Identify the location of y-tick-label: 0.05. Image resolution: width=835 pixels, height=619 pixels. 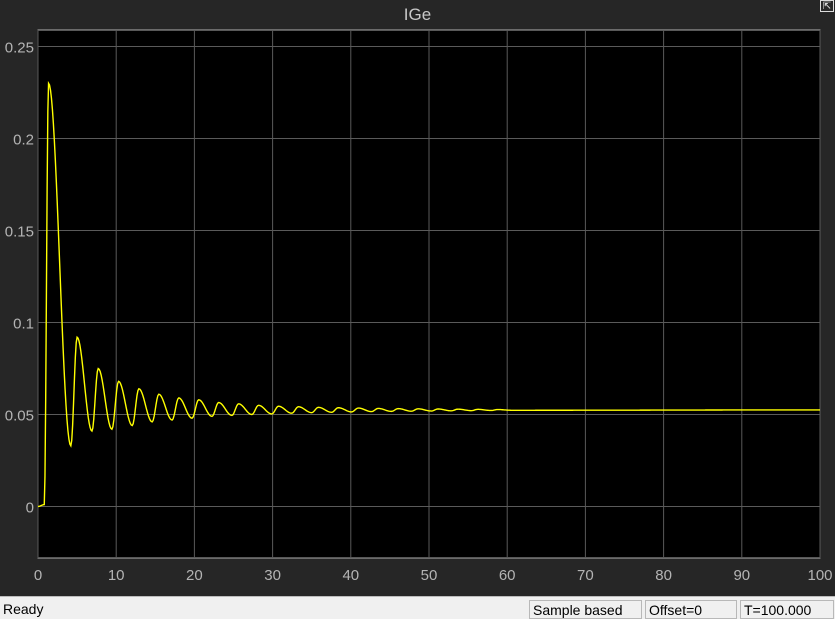
(19, 416).